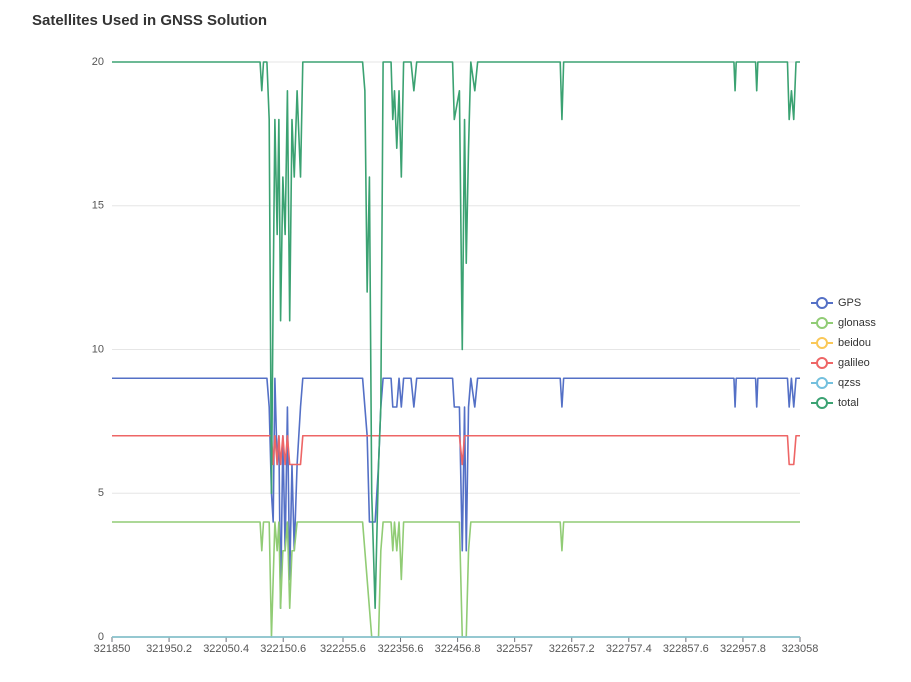 The image size is (911, 682). What do you see at coordinates (629, 649) in the screenshot?
I see `x-tick-label: 322757.4` at bounding box center [629, 649].